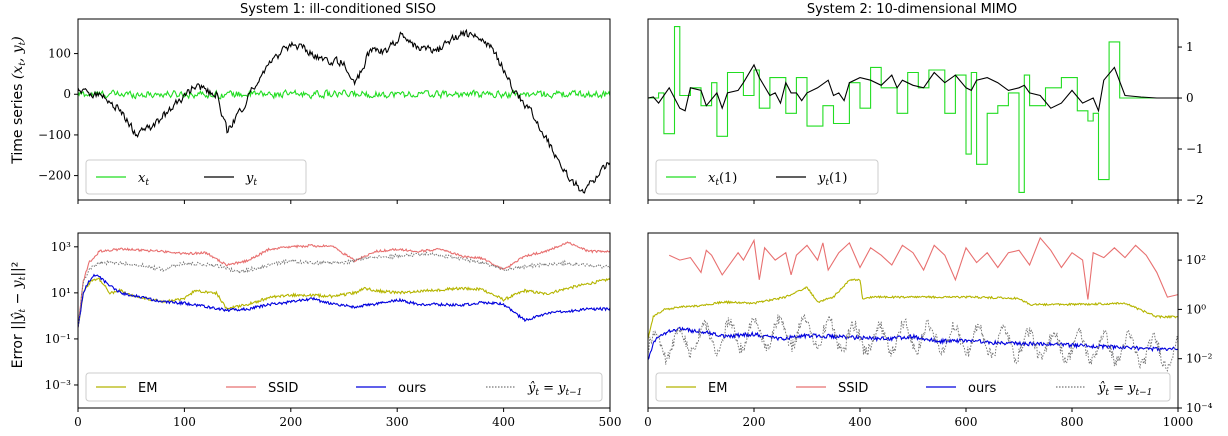 The width and height of the screenshot is (1228, 436). What do you see at coordinates (722, 179) in the screenshot?
I see `legend-label: xt(1)` at bounding box center [722, 179].